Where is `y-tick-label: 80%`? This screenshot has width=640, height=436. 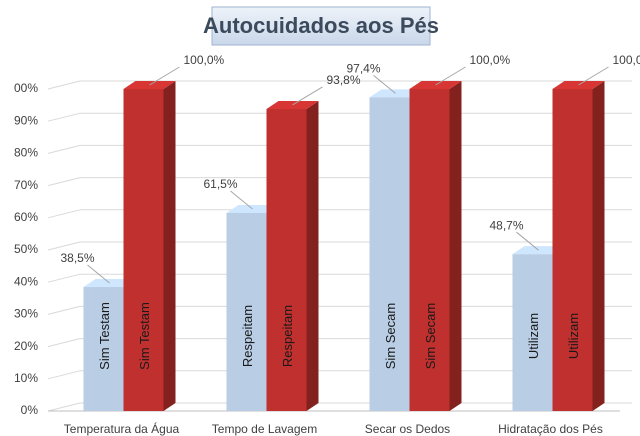 y-tick-label: 80% is located at coordinates (26, 153).